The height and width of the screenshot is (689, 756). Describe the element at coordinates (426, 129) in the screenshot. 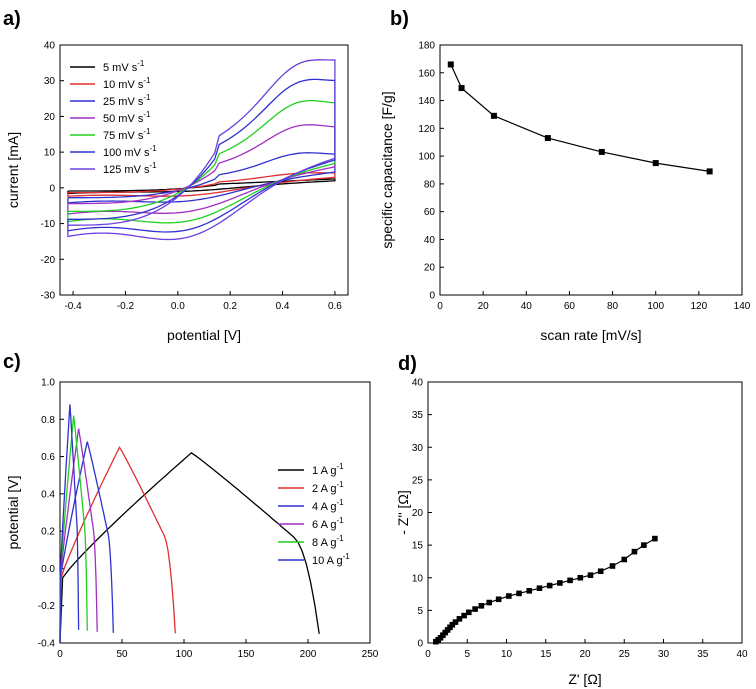

I see `y-tick-label: 120` at that location.